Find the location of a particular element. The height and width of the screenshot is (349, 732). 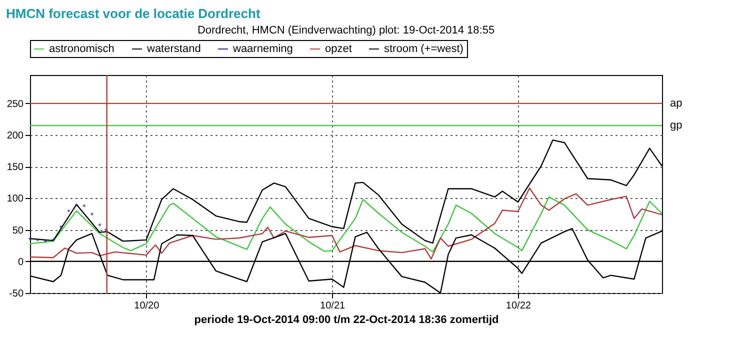

y-tick-label: 200 is located at coordinates (15, 136).